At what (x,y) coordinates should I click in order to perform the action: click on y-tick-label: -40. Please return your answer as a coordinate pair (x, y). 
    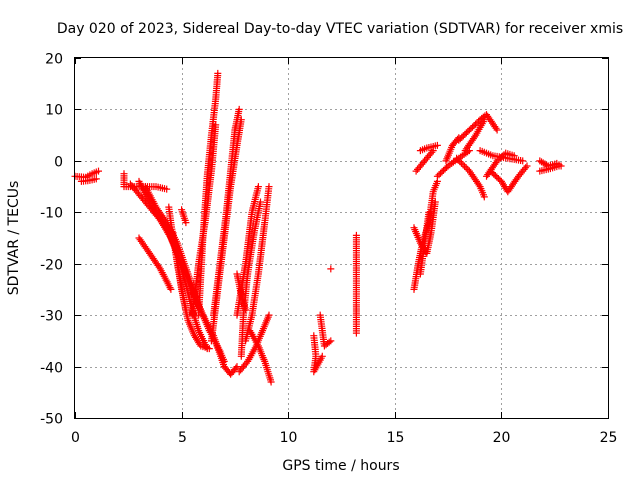
    Looking at the image, I should click on (51, 369).